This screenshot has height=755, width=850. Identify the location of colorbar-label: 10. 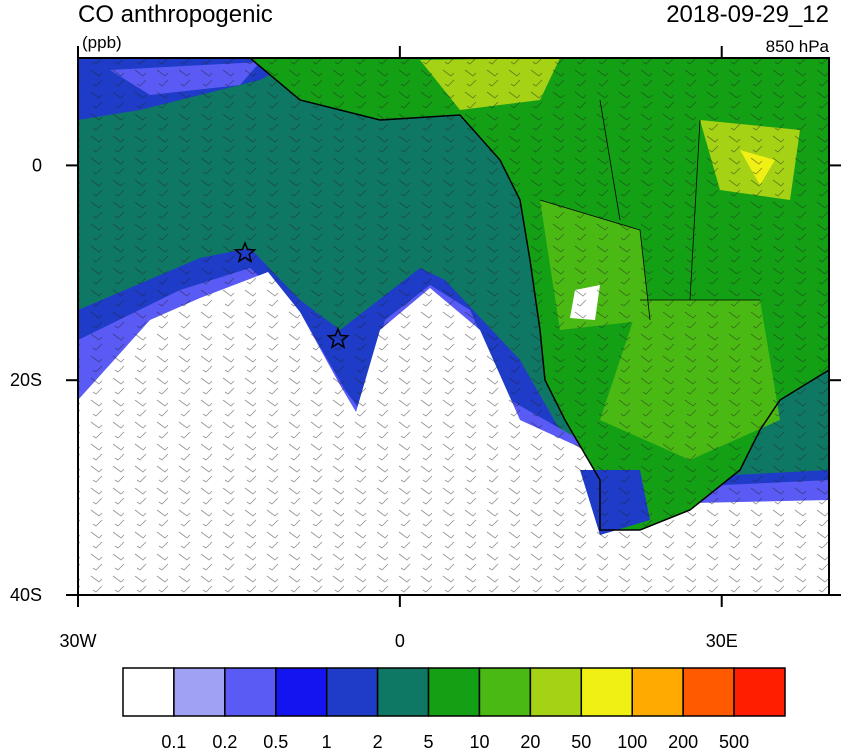
(479, 741).